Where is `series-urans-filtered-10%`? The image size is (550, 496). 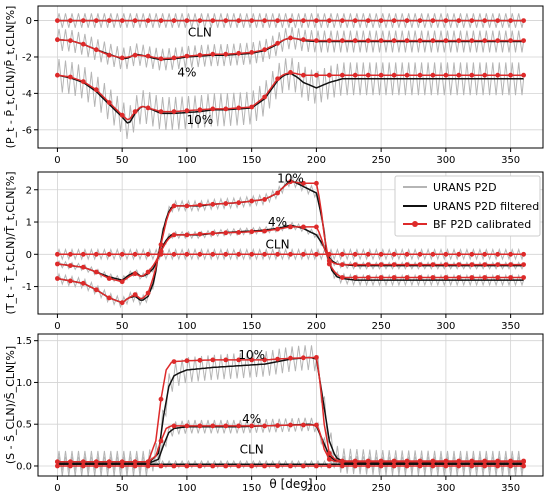 series-urans-filtered-10% is located at coordinates (290, 98).